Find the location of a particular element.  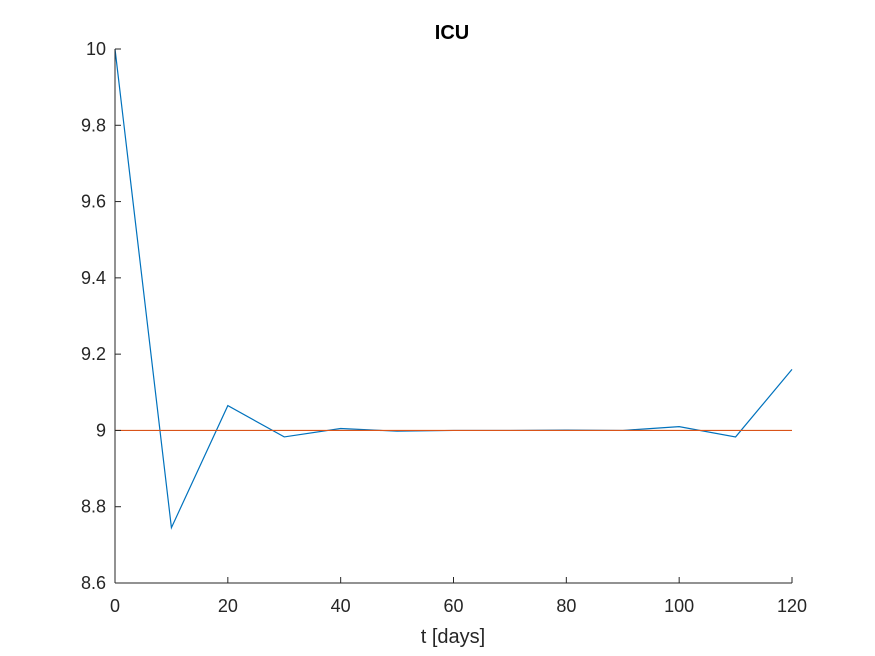

chart-title: ICU is located at coordinates (452, 33).